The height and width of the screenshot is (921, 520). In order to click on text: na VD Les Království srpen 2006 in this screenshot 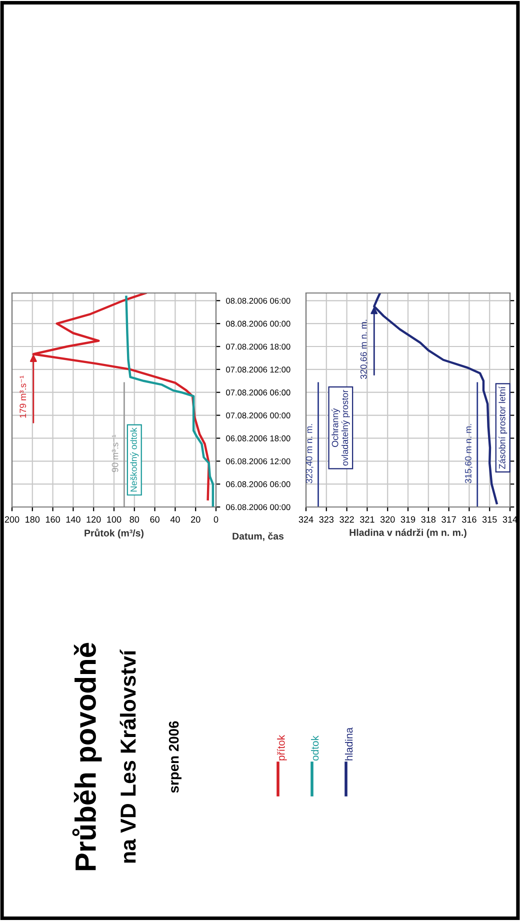, I will do `click(151, 756)`.